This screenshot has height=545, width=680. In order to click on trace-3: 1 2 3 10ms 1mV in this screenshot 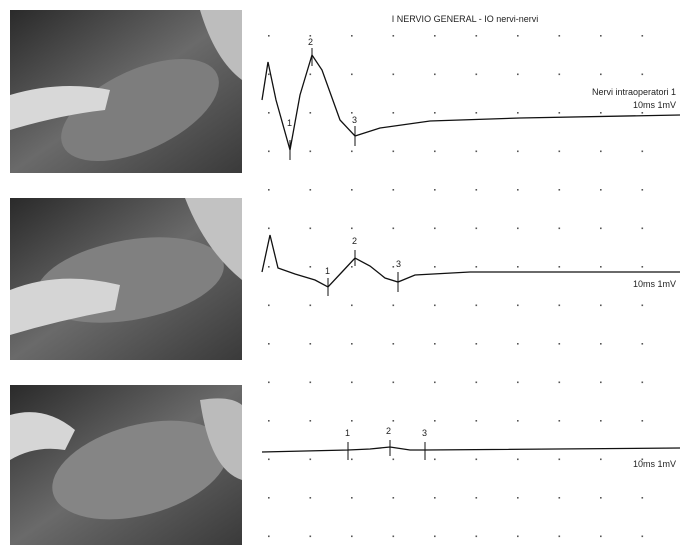, I will do `click(470, 447)`.